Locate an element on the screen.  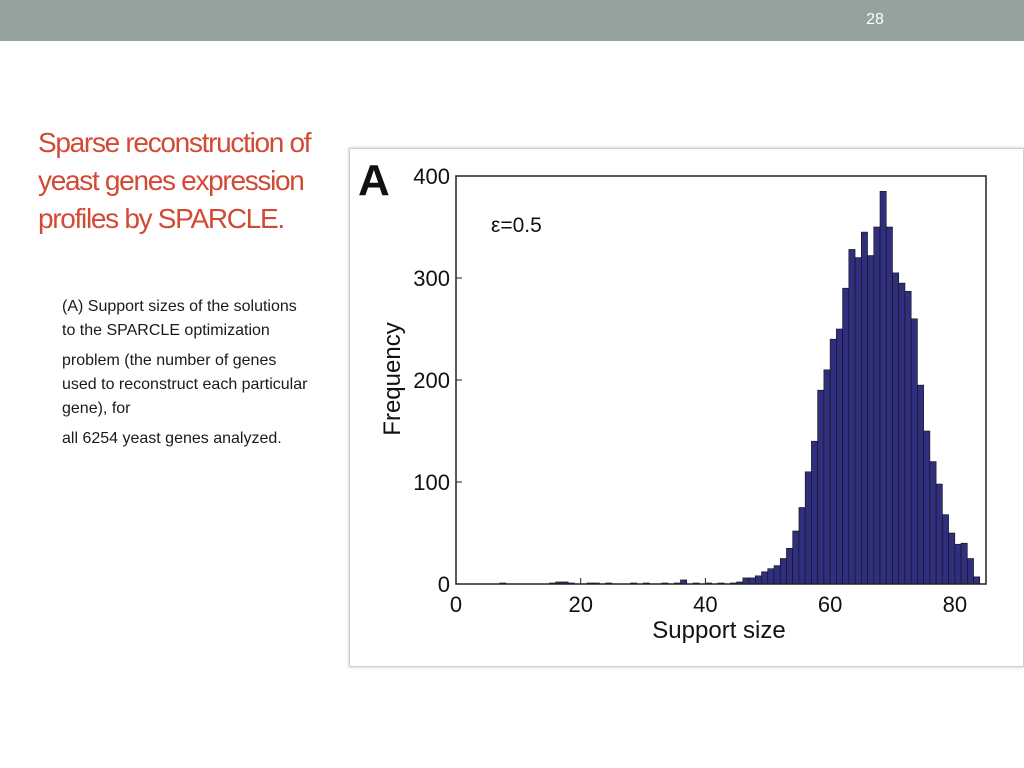
slide-number: 28 is located at coordinates (875, 19).